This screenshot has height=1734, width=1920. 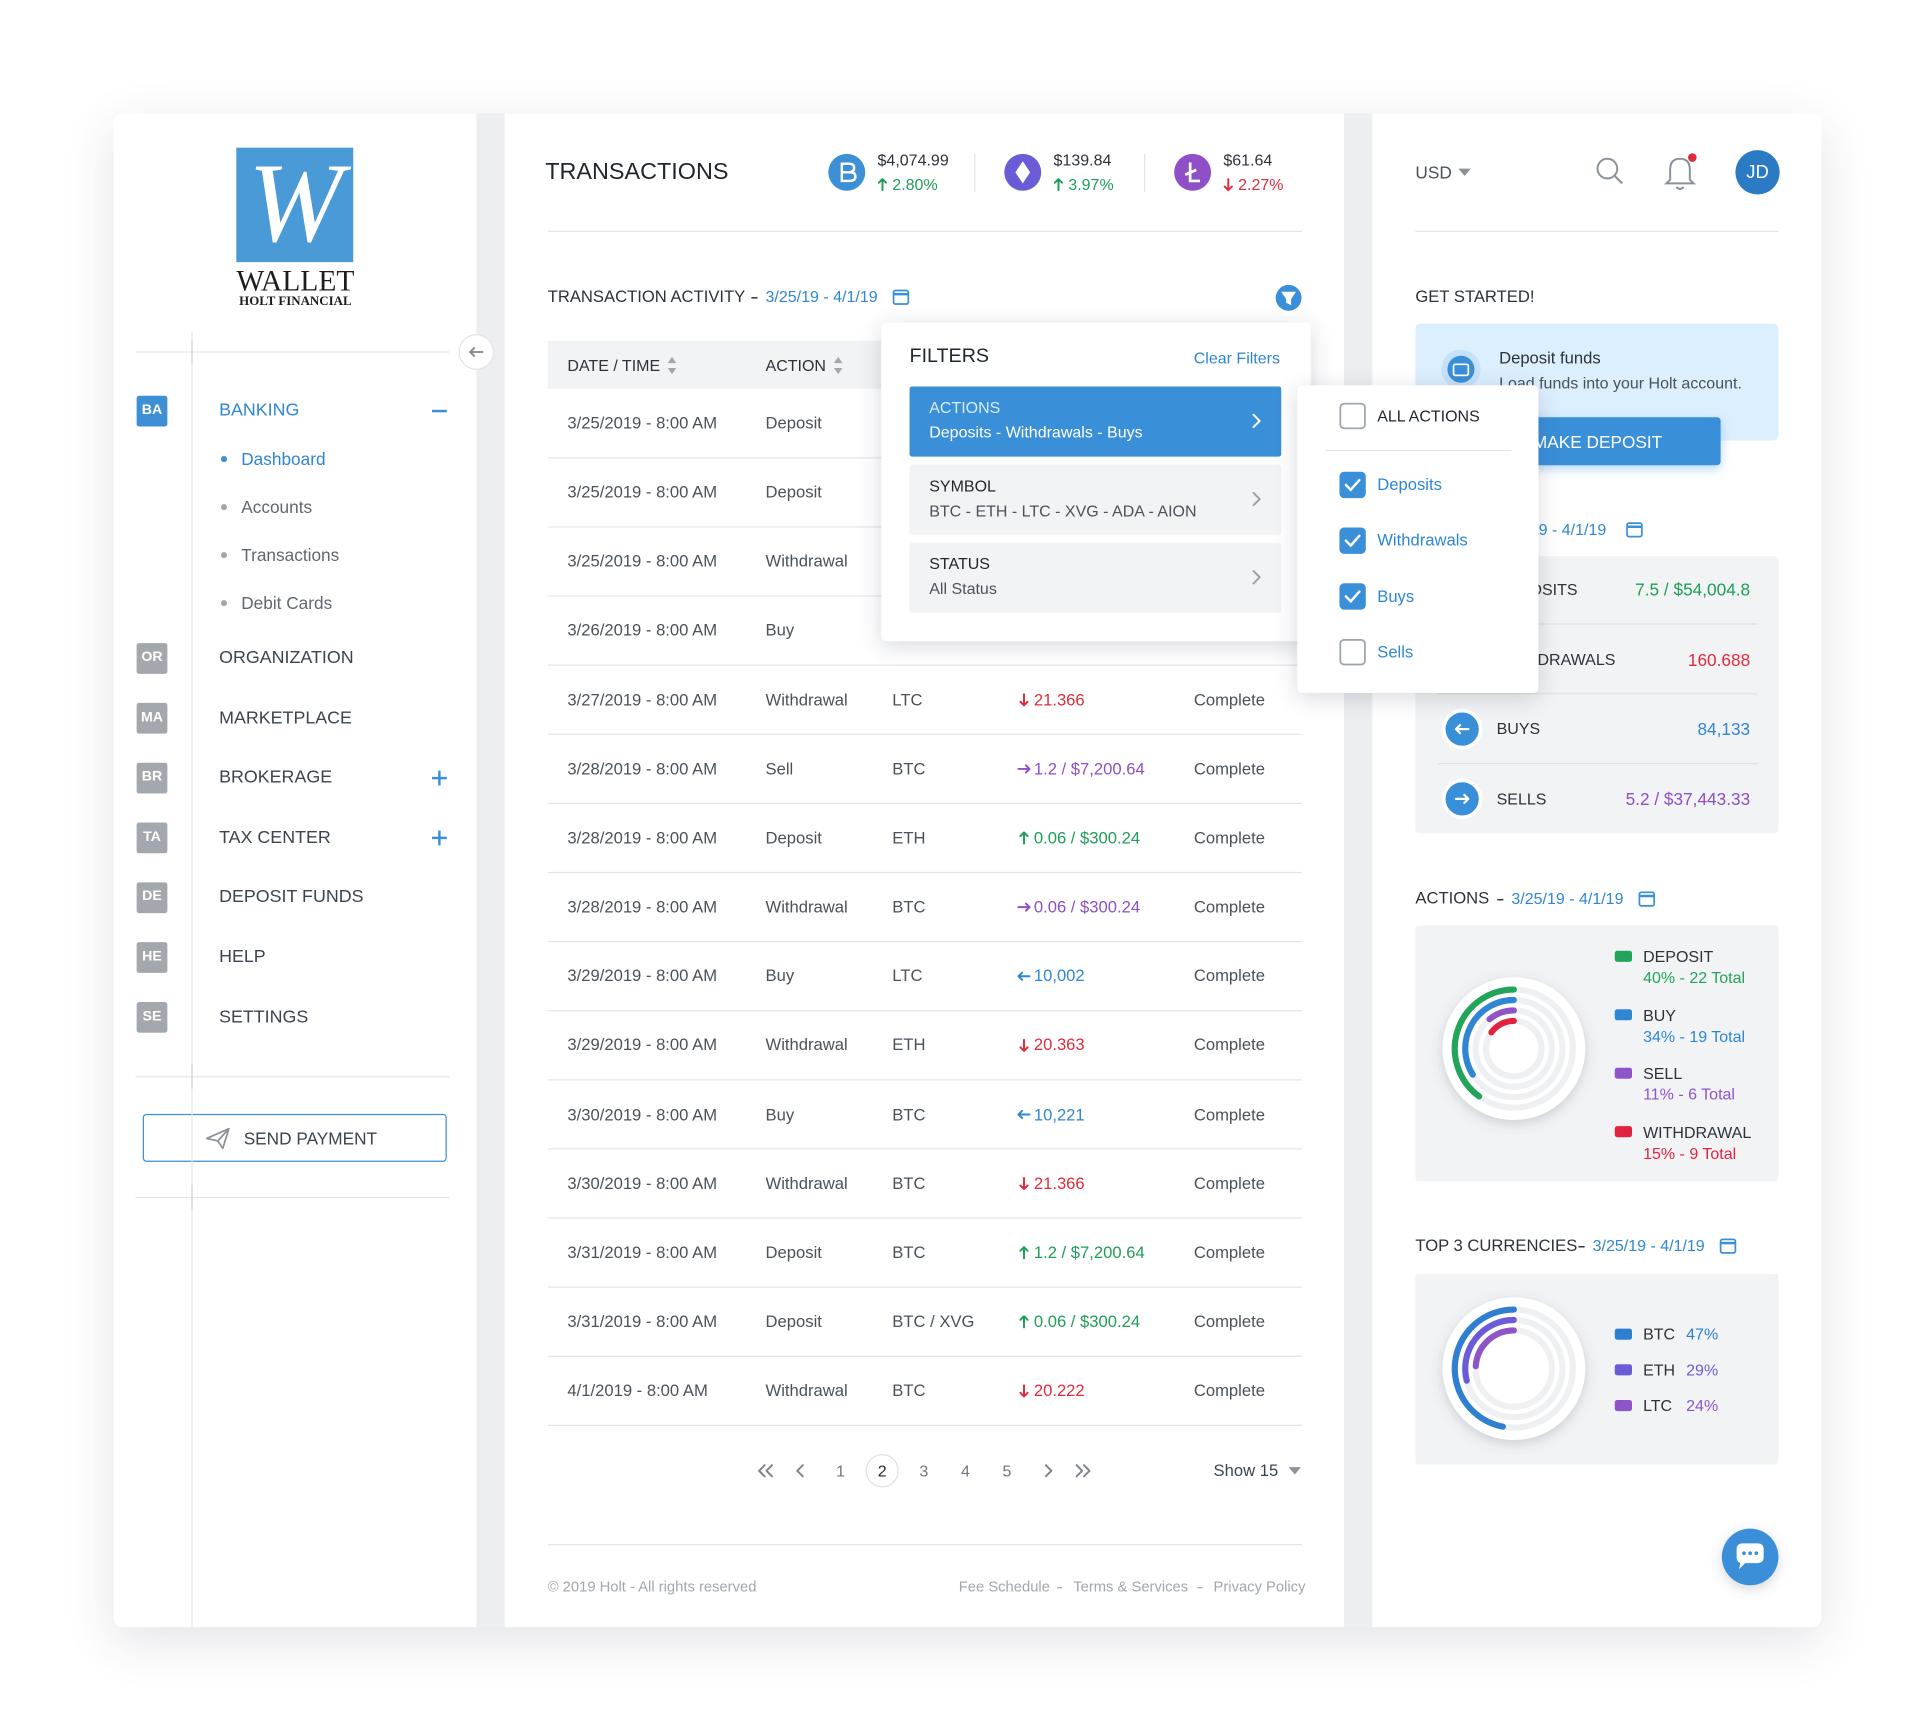 I want to click on cell-date: 3/28/2019 - 8:00 AM, so click(x=642, y=907).